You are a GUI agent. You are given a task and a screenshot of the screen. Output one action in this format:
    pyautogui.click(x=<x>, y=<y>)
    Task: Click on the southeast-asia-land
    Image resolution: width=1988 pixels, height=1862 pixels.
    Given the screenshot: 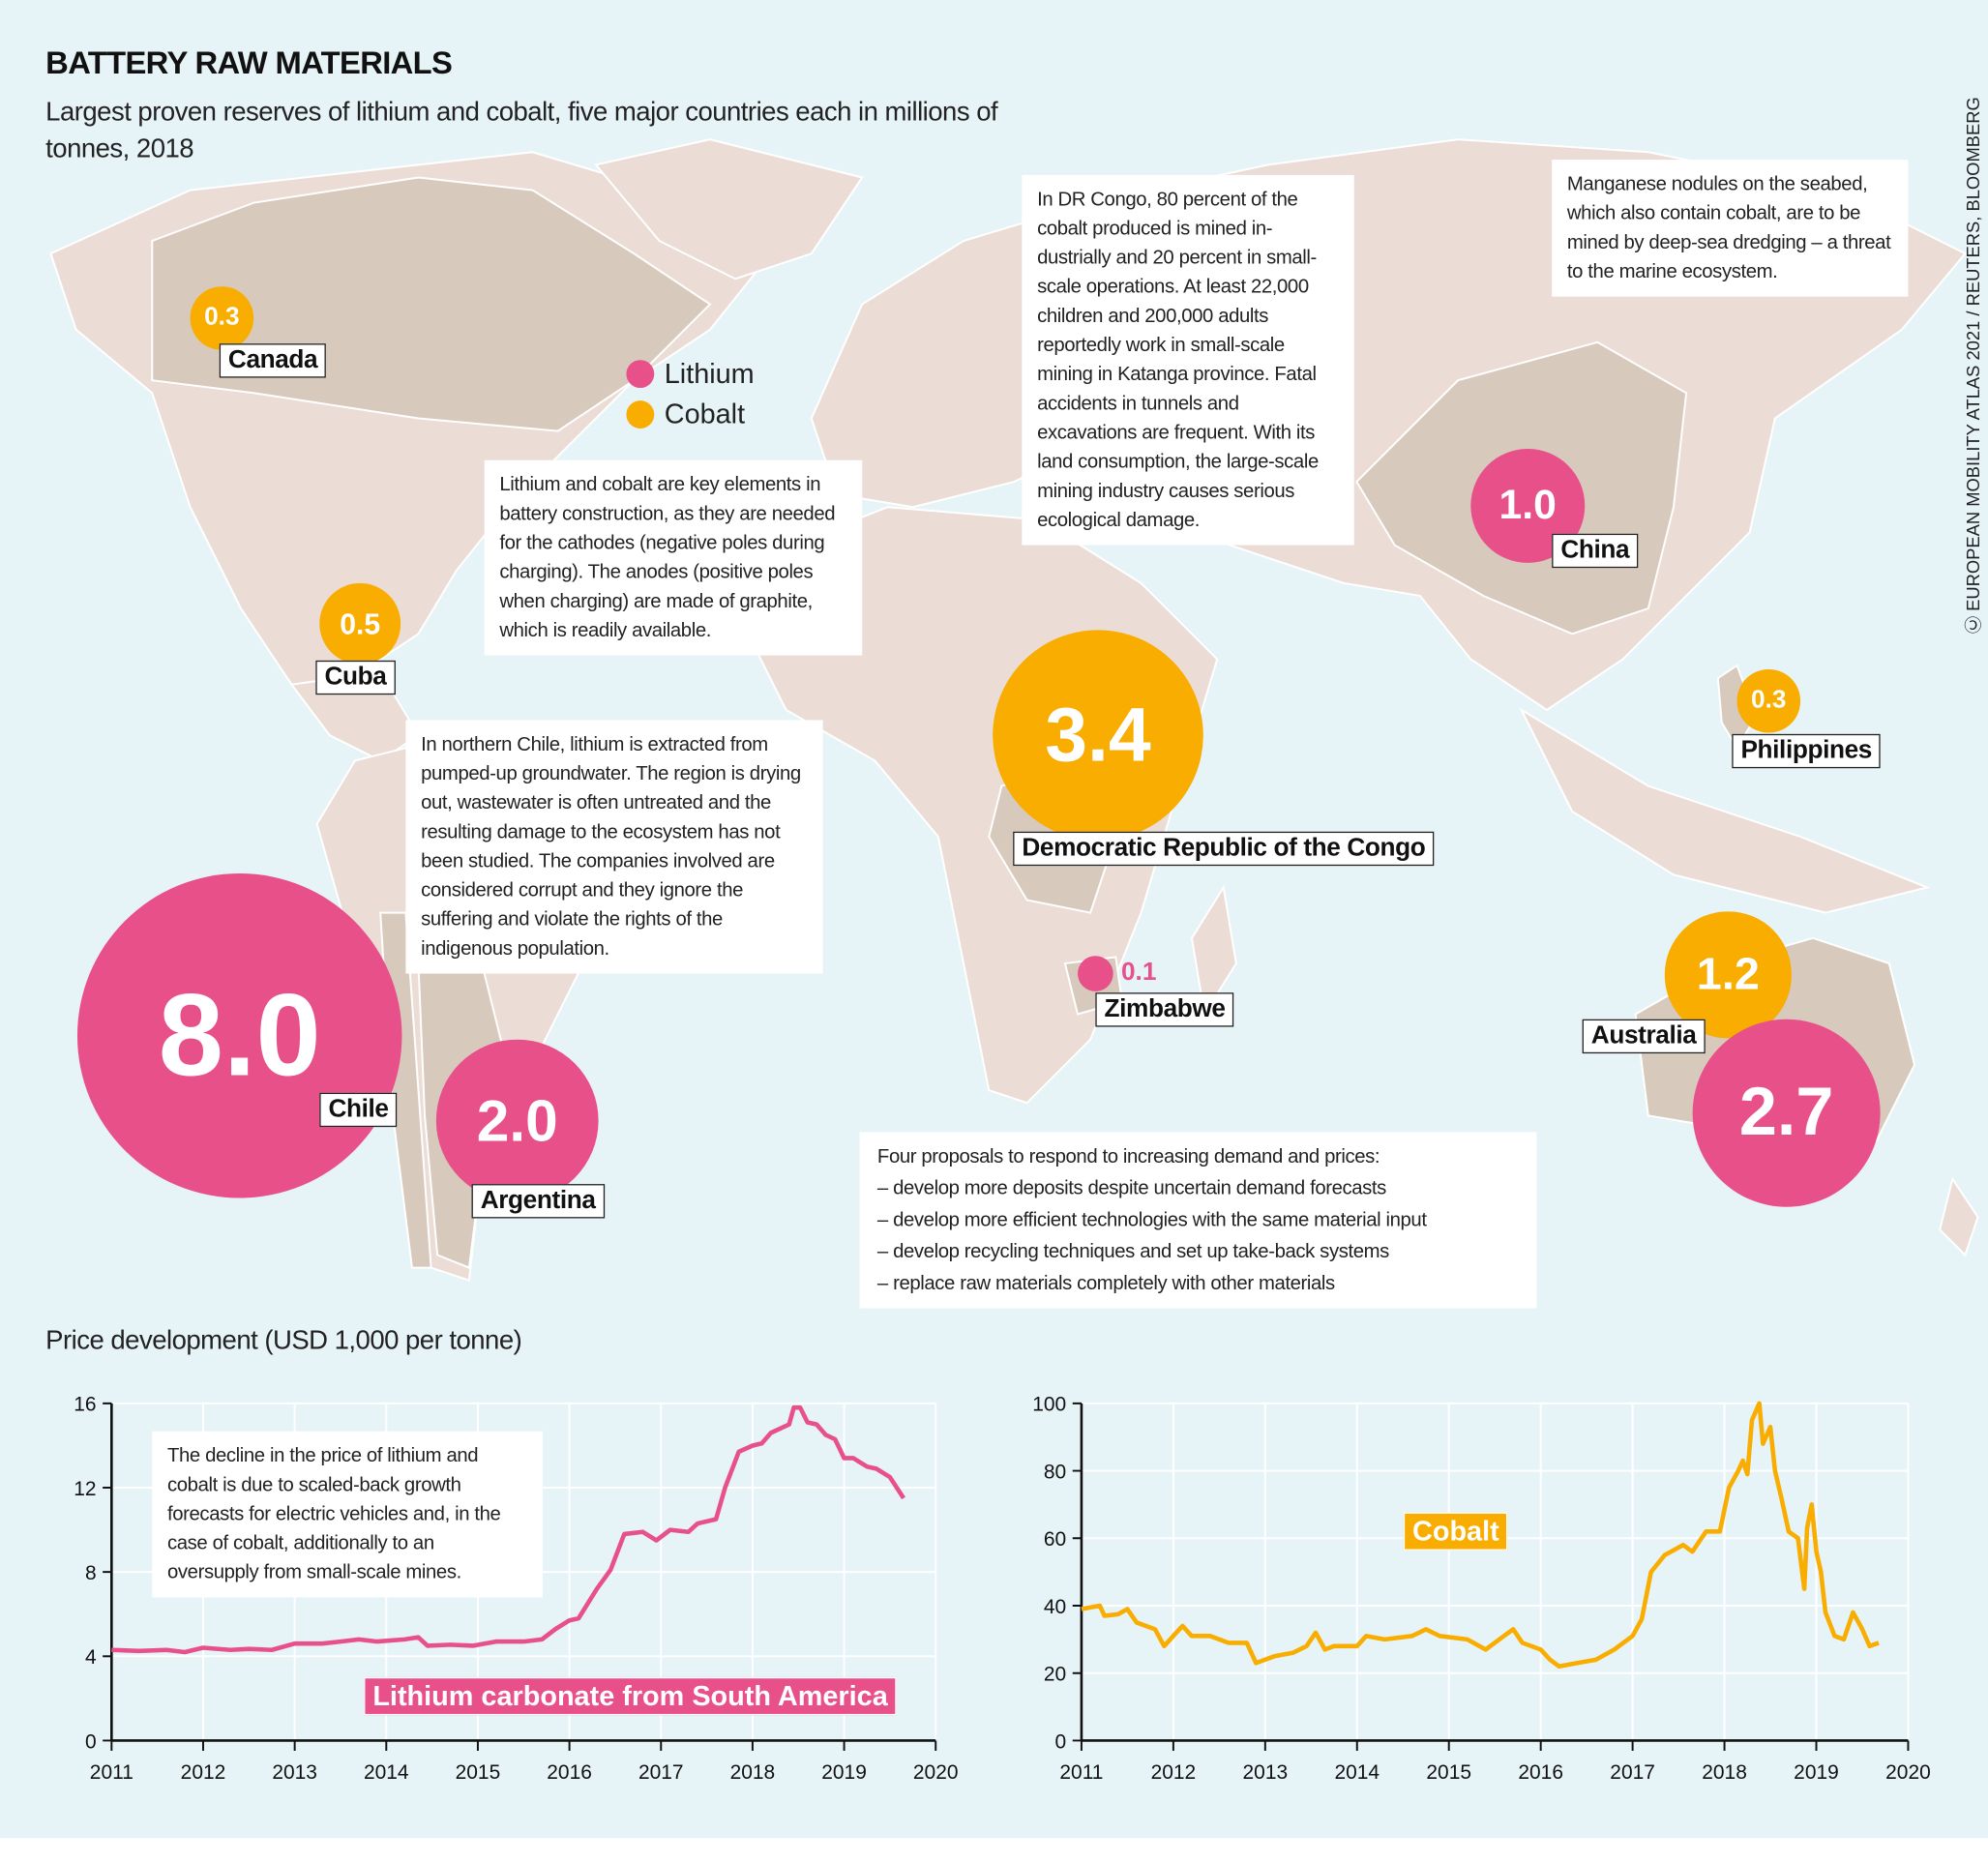 What is the action you would take?
    pyautogui.click(x=1725, y=810)
    